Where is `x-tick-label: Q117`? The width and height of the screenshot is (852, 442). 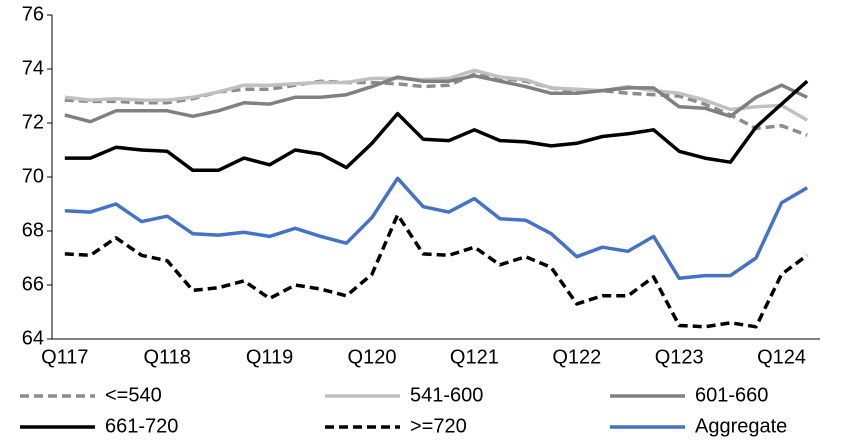 x-tick-label: Q117 is located at coordinates (64, 357).